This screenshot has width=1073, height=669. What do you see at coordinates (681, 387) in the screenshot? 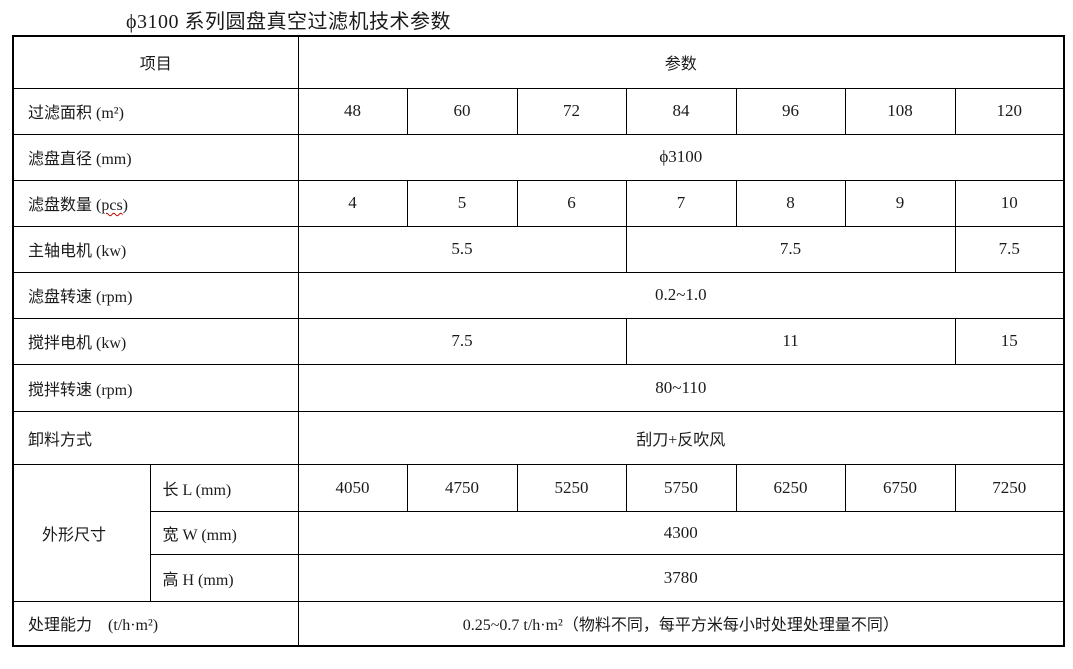
I see `param-cell-agitation-speed: 80~110` at bounding box center [681, 387].